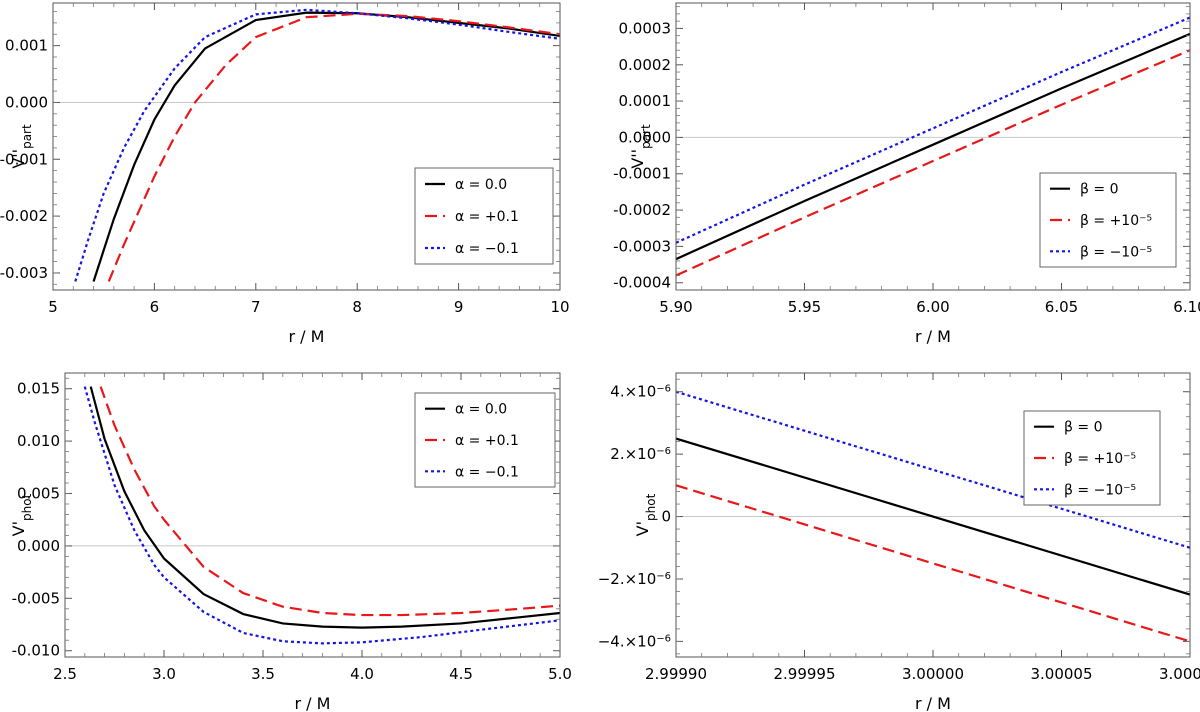 The image size is (1200, 712). Describe the element at coordinates (459, 307) in the screenshot. I see `x-tick-label: 9` at that location.